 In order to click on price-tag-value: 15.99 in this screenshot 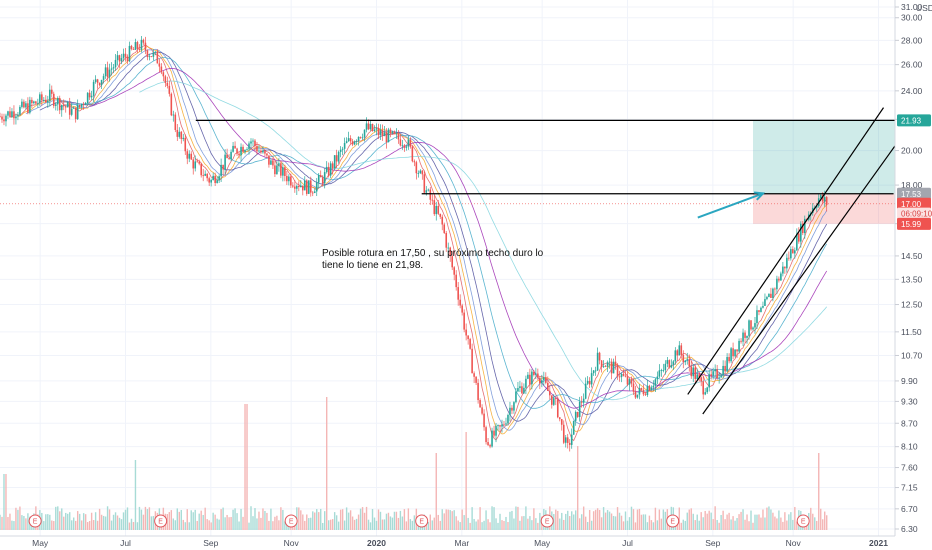, I will do `click(911, 224)`.